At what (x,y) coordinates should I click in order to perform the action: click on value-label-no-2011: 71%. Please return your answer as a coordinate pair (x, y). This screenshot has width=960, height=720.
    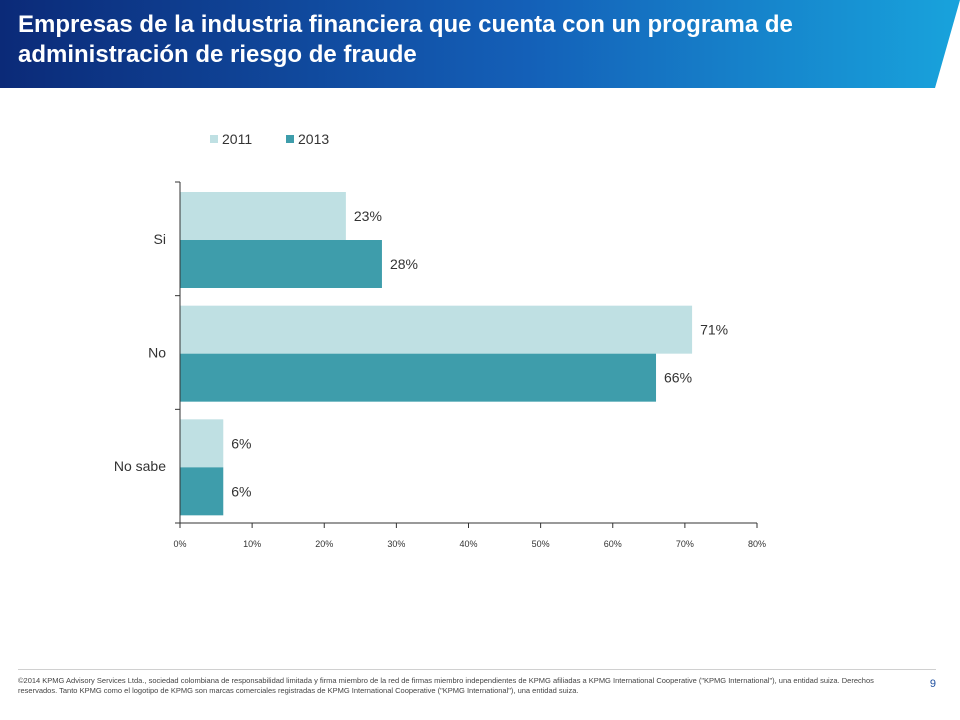
    Looking at the image, I should click on (714, 330).